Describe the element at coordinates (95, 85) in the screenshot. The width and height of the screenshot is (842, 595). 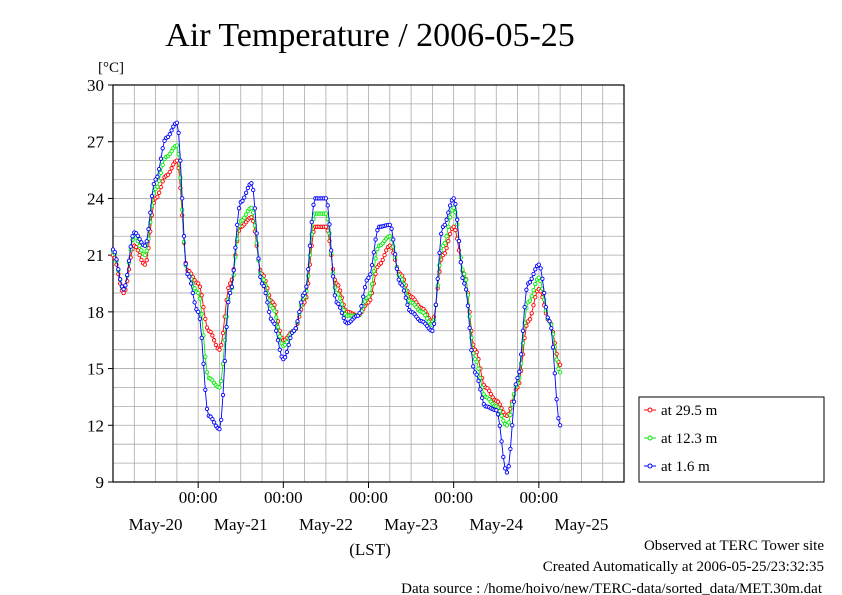
I see `y-tick-label: 30` at that location.